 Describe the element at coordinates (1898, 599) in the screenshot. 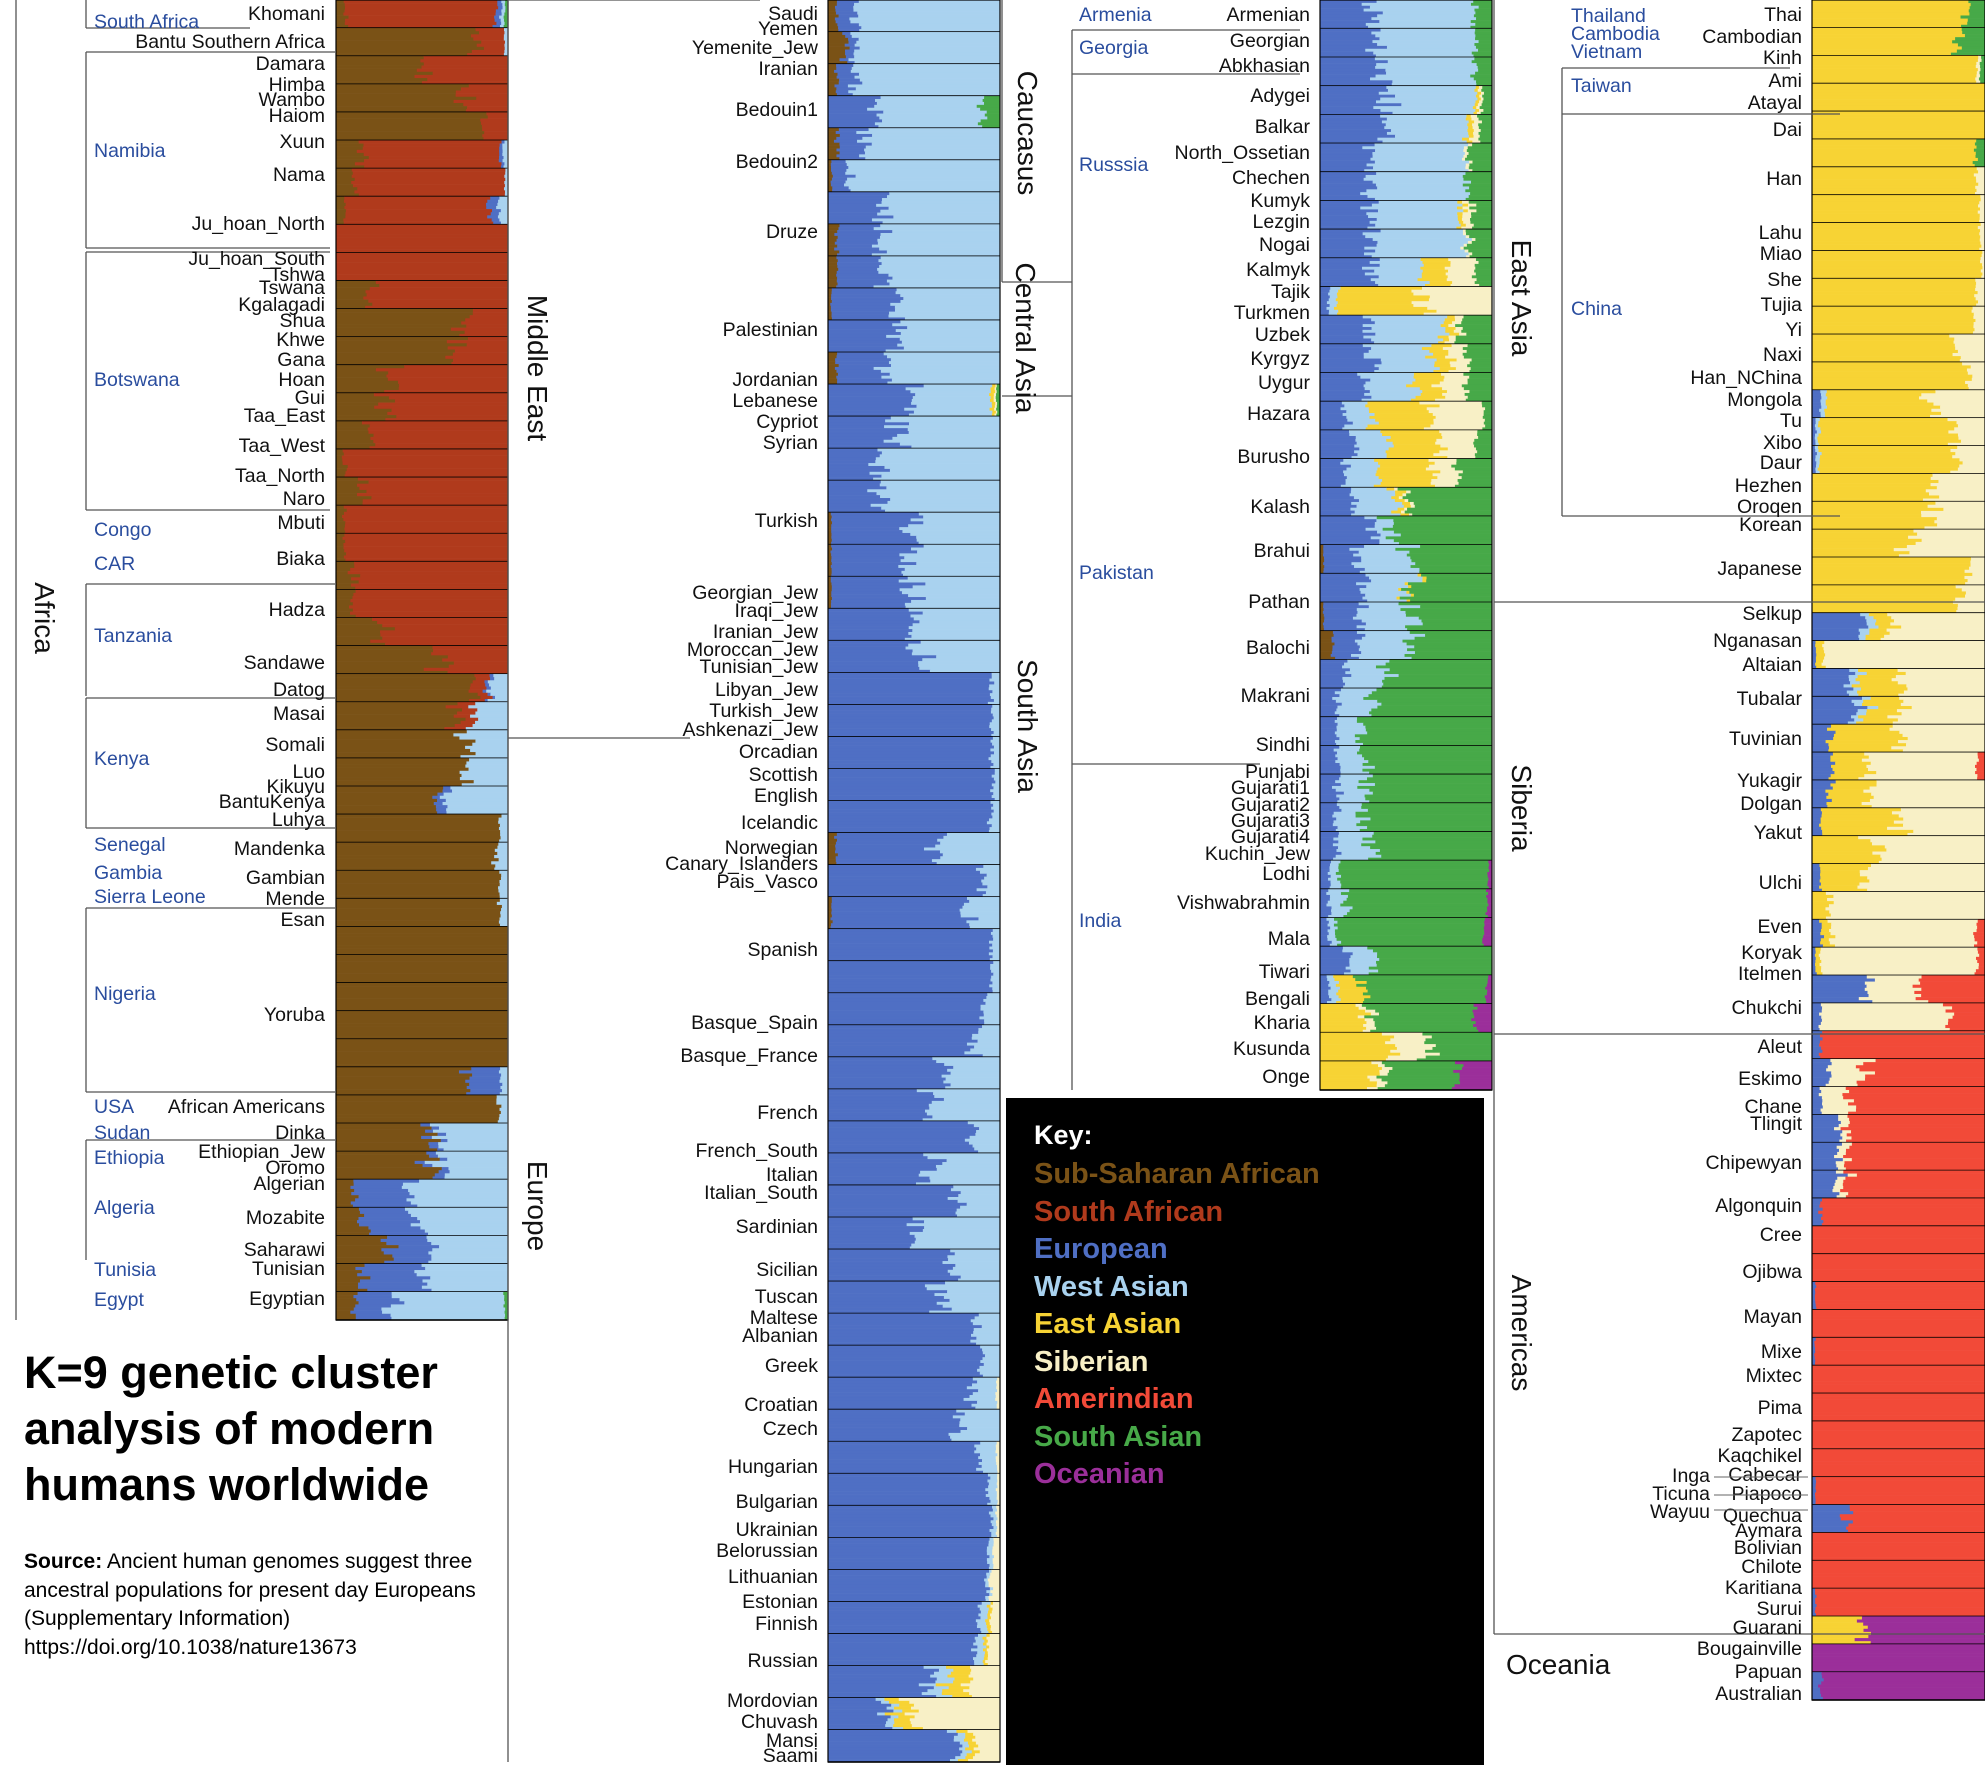

I see `population-bar-japanese` at that location.